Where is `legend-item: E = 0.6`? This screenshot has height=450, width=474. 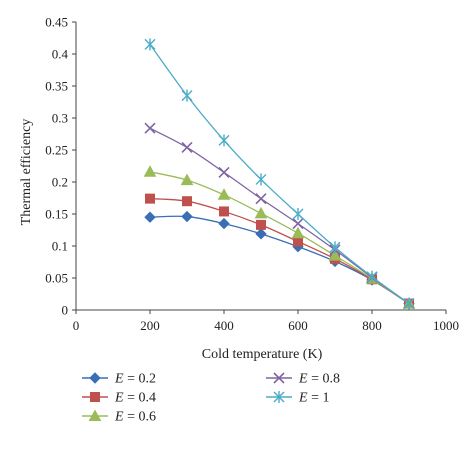 legend-item: E = 0.6 is located at coordinates (119, 417).